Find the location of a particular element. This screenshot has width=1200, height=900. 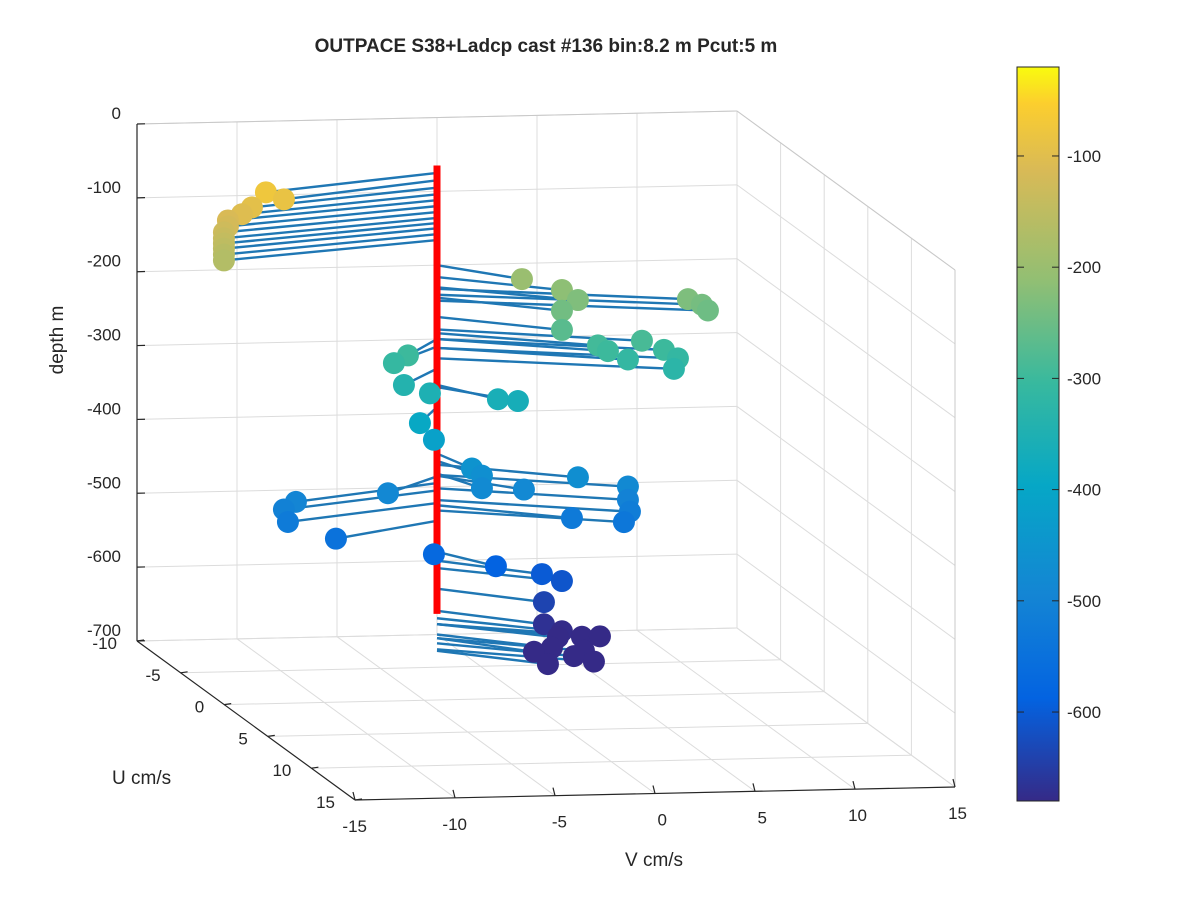

colorbar-tick-label: -200 is located at coordinates (1084, 267).